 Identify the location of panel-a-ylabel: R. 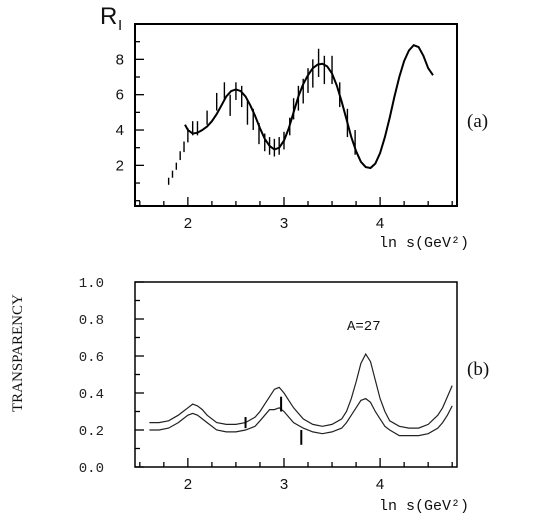
(108, 16).